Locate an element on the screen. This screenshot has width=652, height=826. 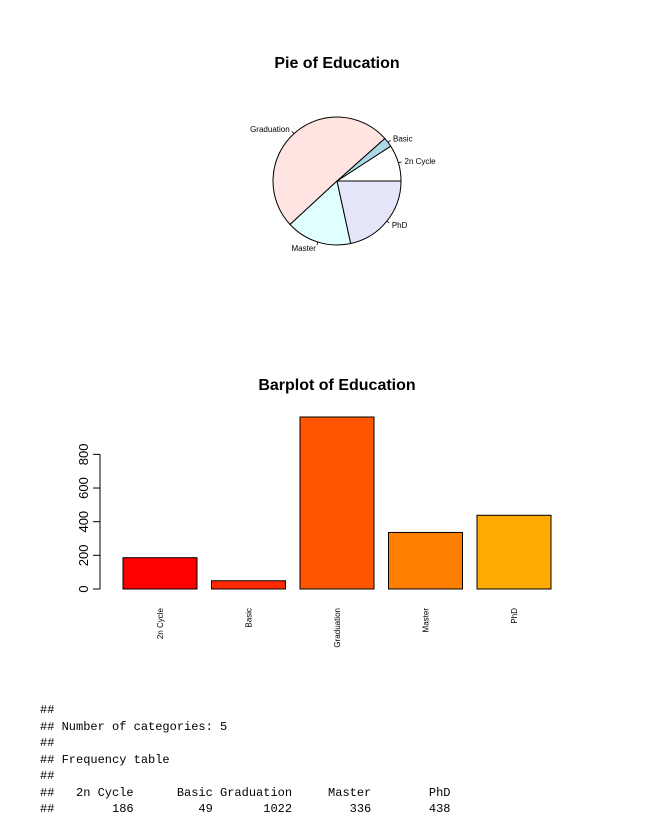
x-tick-label: Graduation is located at coordinates (337, 628).